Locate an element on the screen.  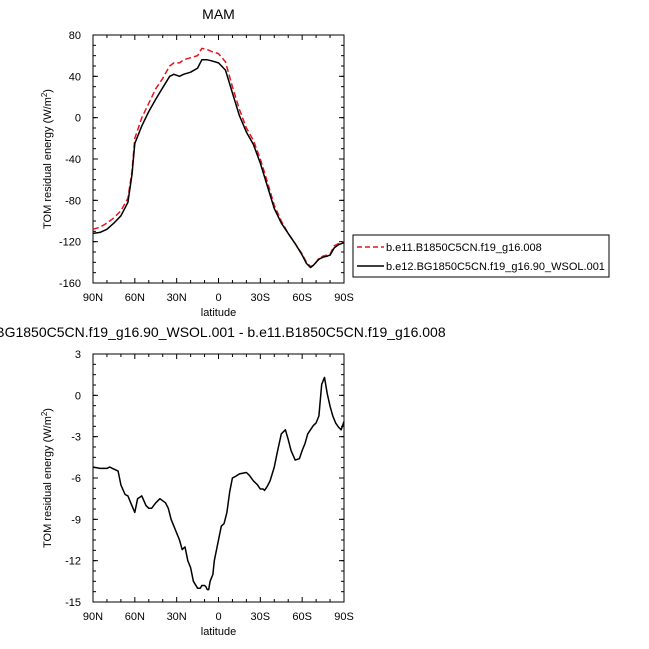
y-tick-label: 40 is located at coordinates (75, 77).